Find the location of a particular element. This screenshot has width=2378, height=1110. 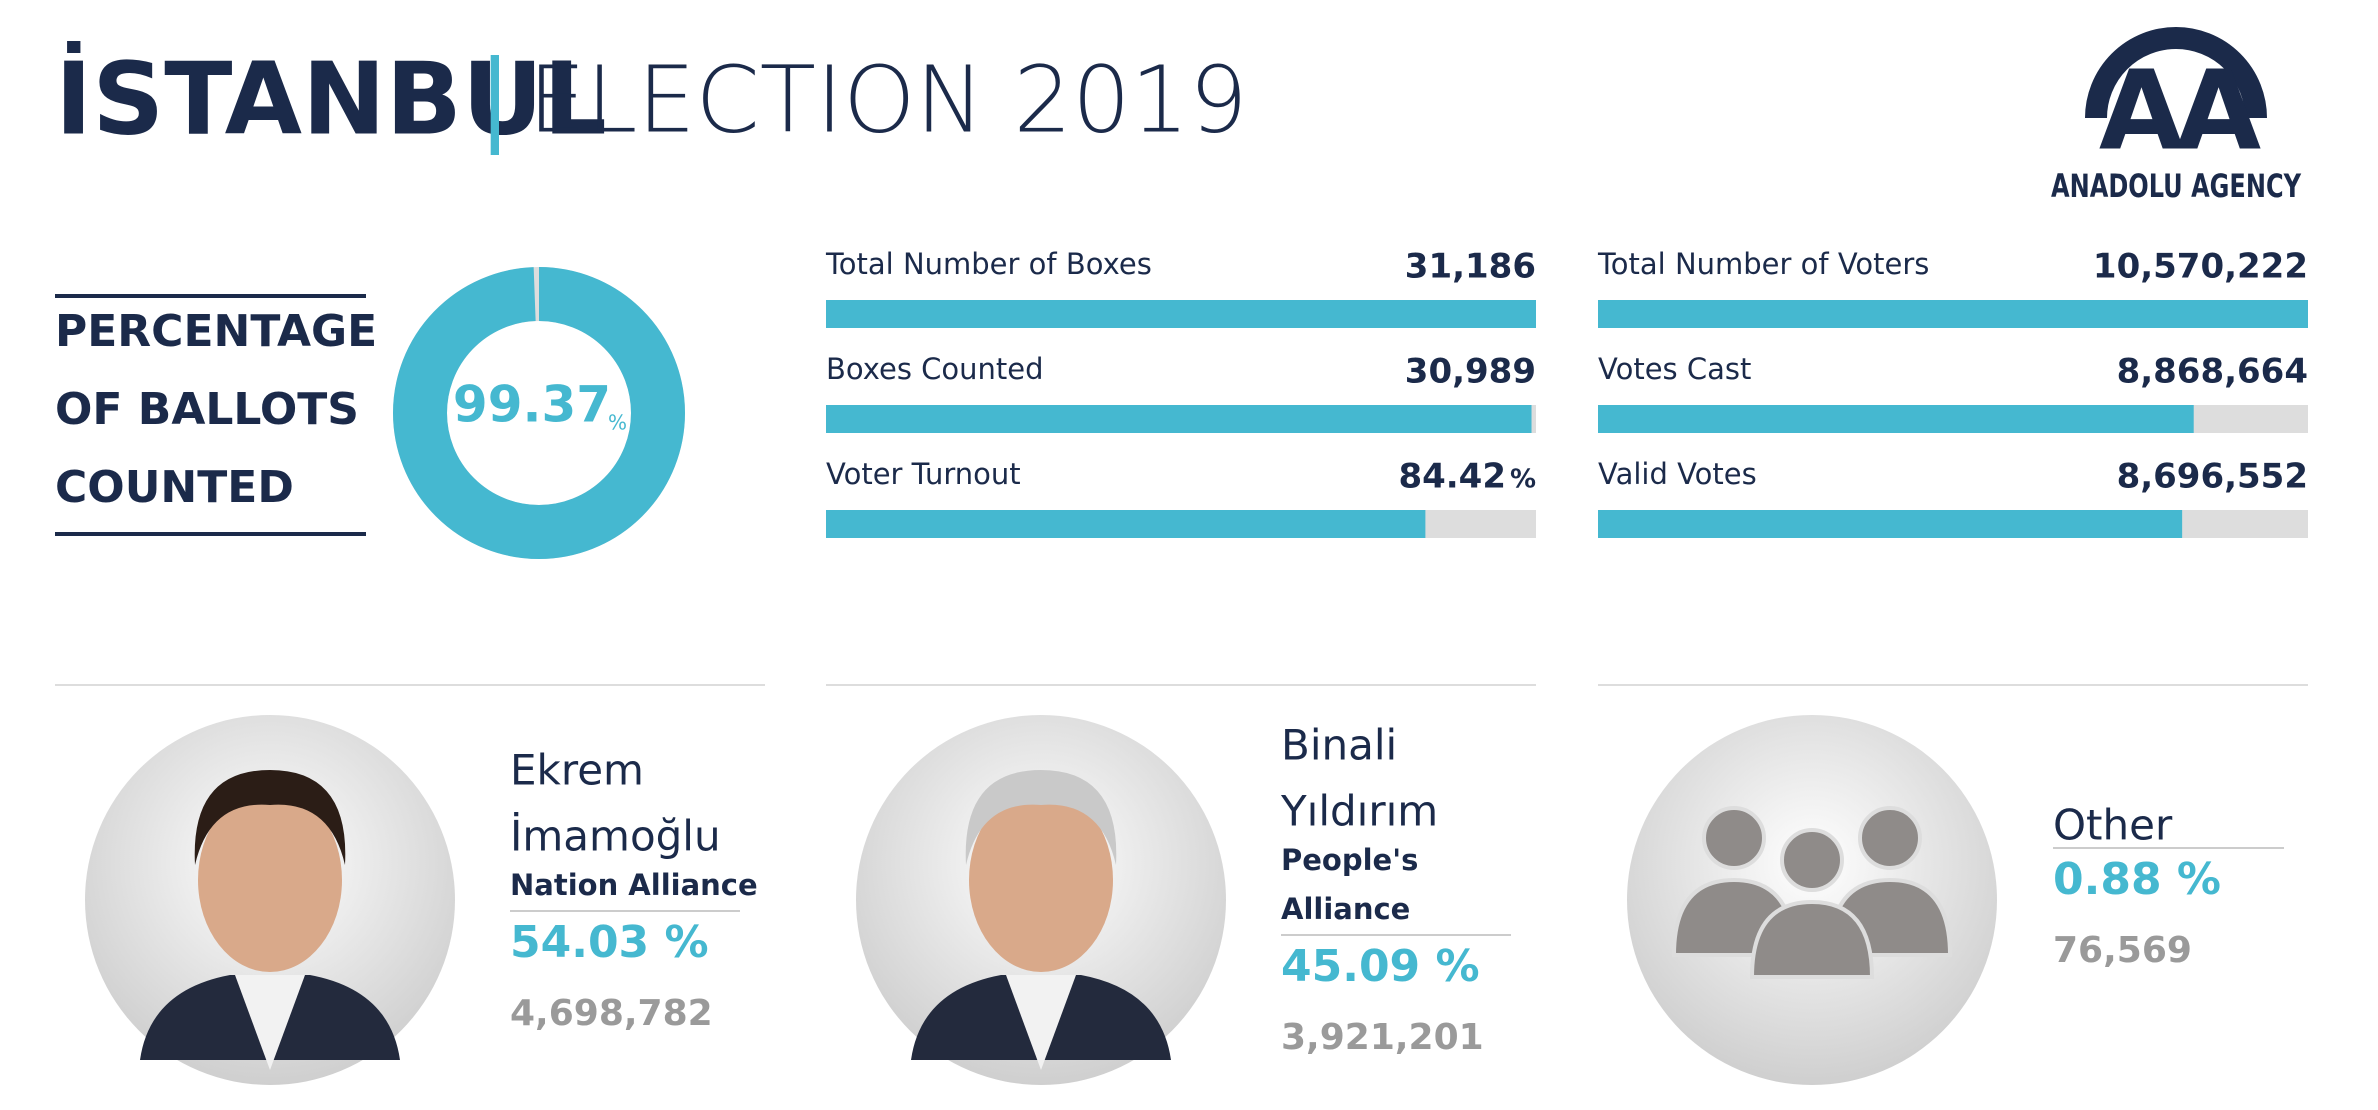

ballots-heading: OF BALLOTS is located at coordinates (207, 409).